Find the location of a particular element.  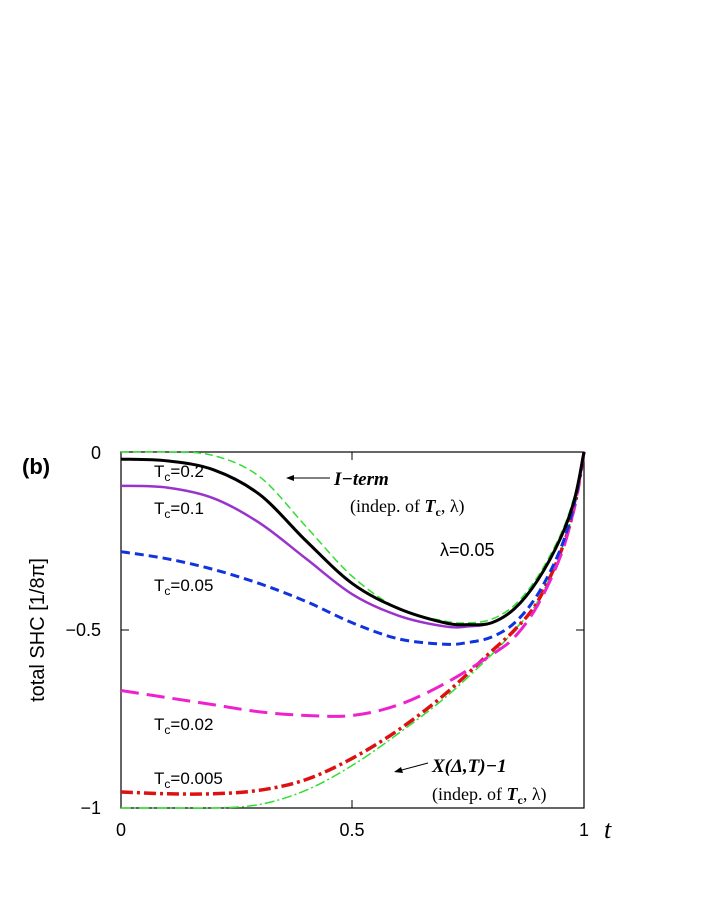

label-tc-0.005: Tc=0.005 is located at coordinates (188, 780).